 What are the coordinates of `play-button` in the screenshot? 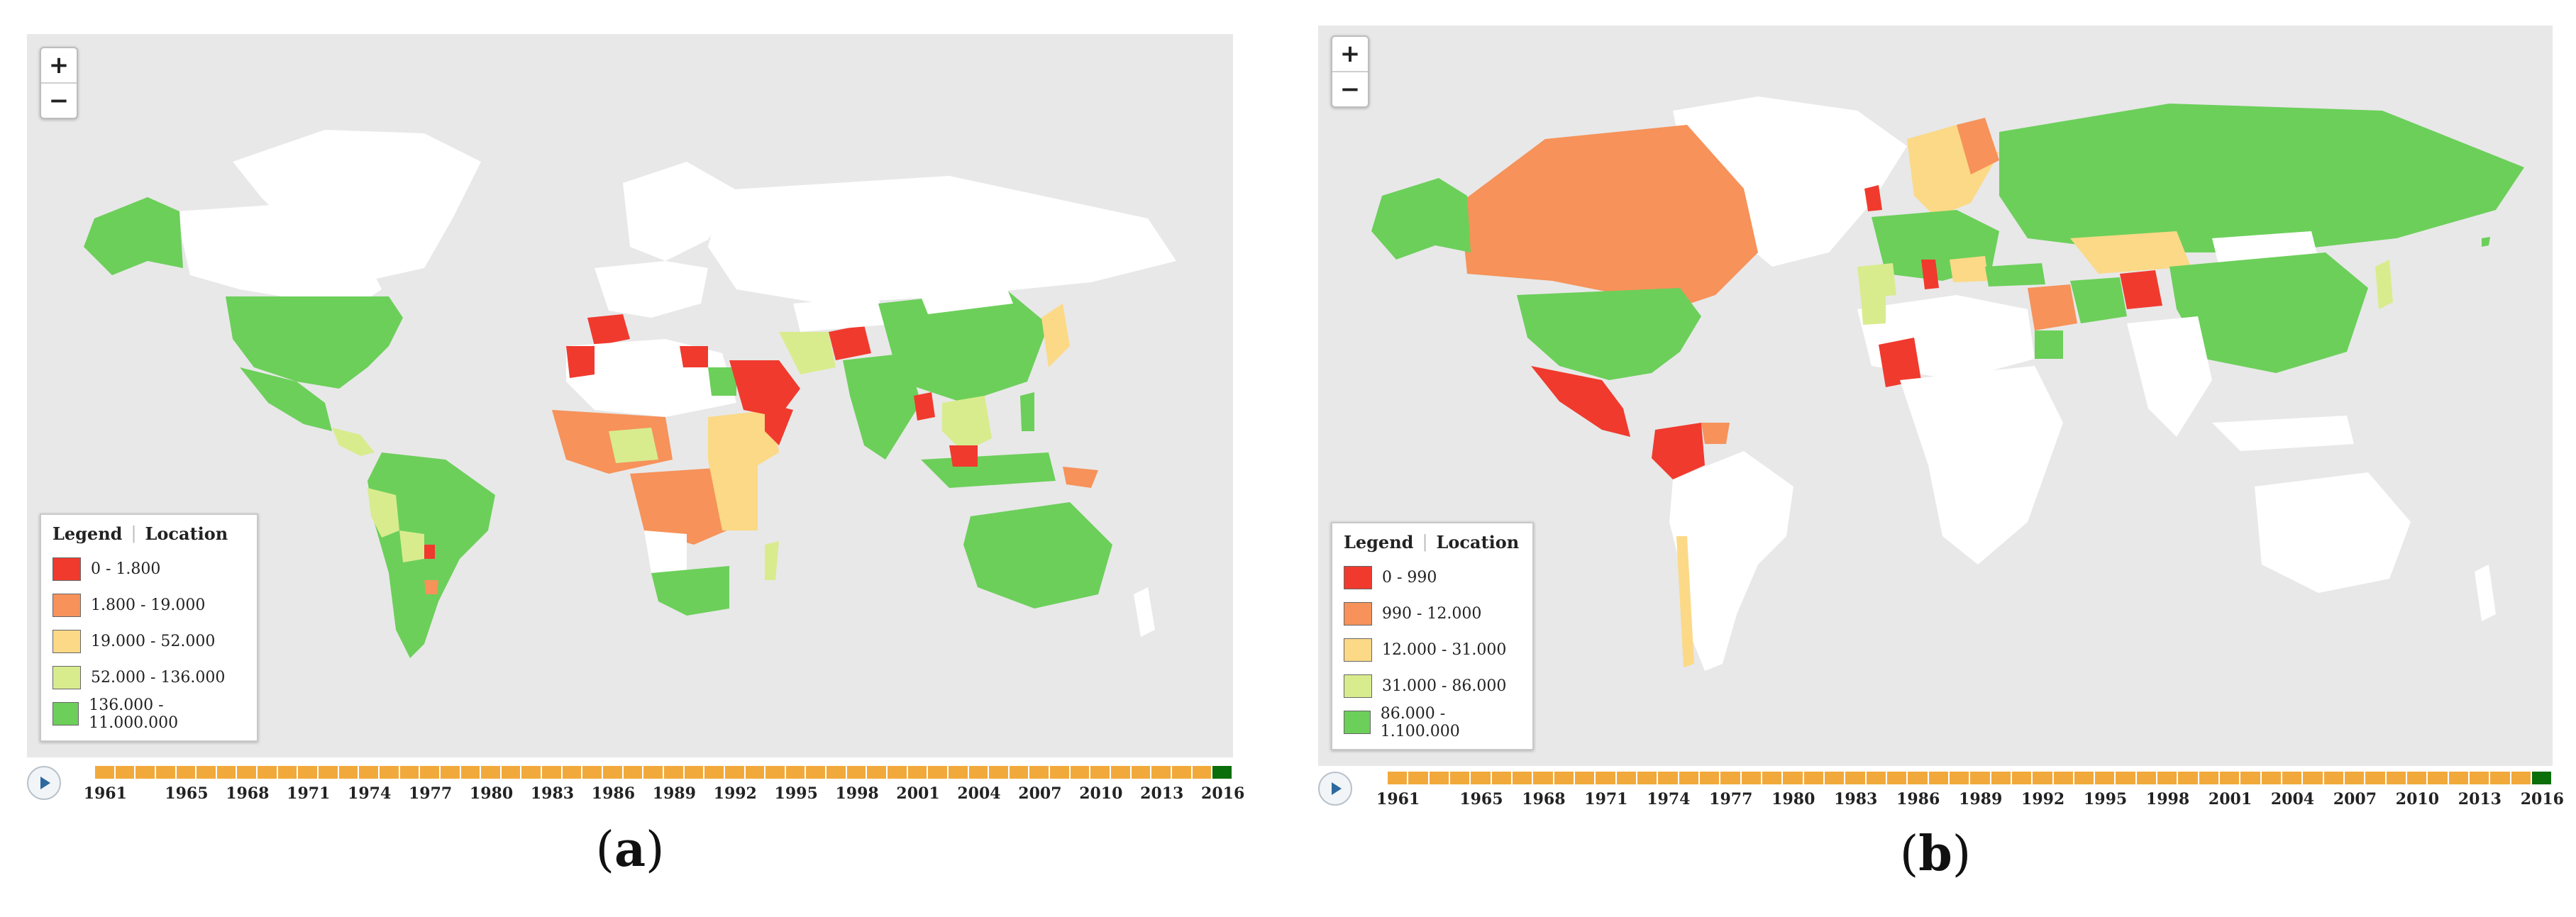 It's located at (1335, 789).